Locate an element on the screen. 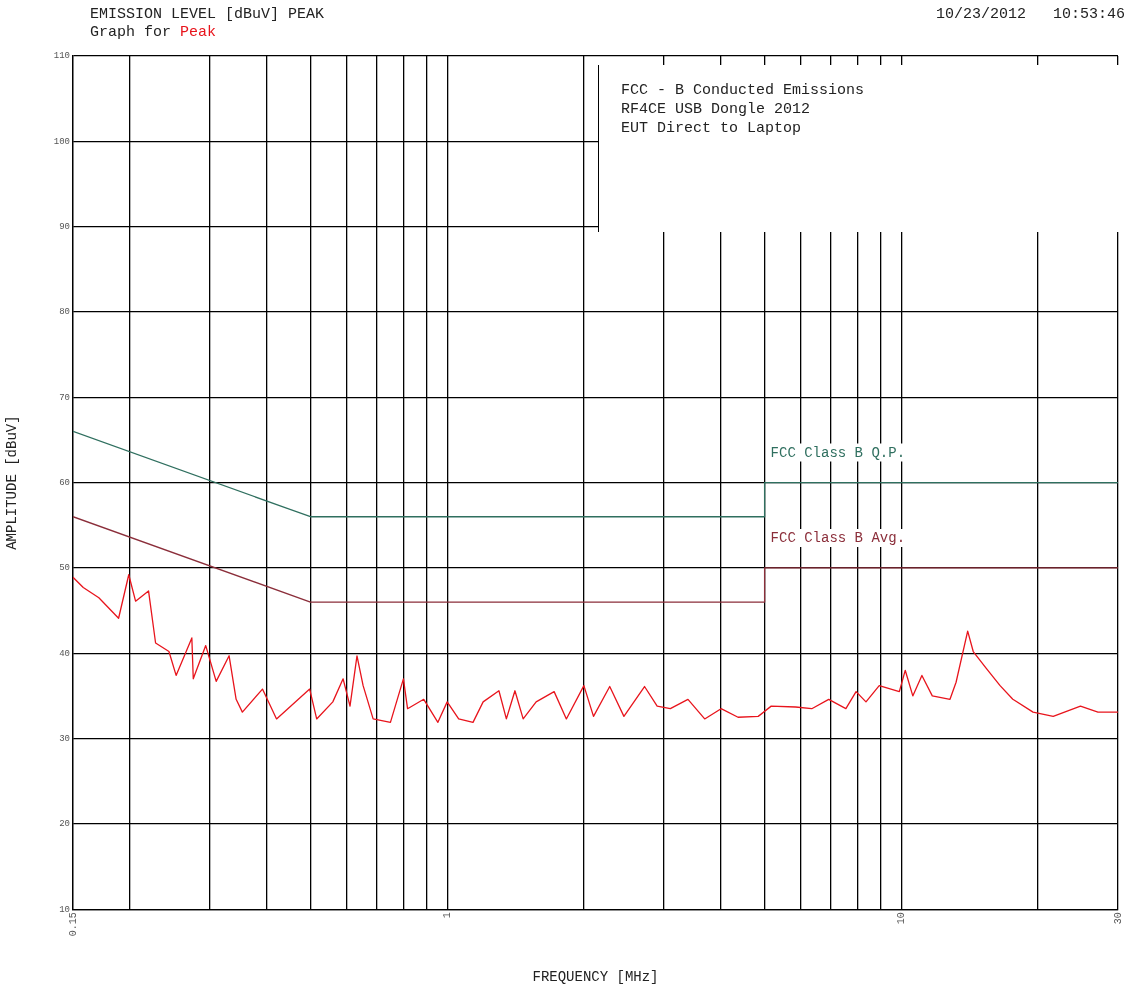 This screenshot has height=990, width=1133. chart-title: EMISSION LEVEL [dBuV] PEAK is located at coordinates (207, 15).